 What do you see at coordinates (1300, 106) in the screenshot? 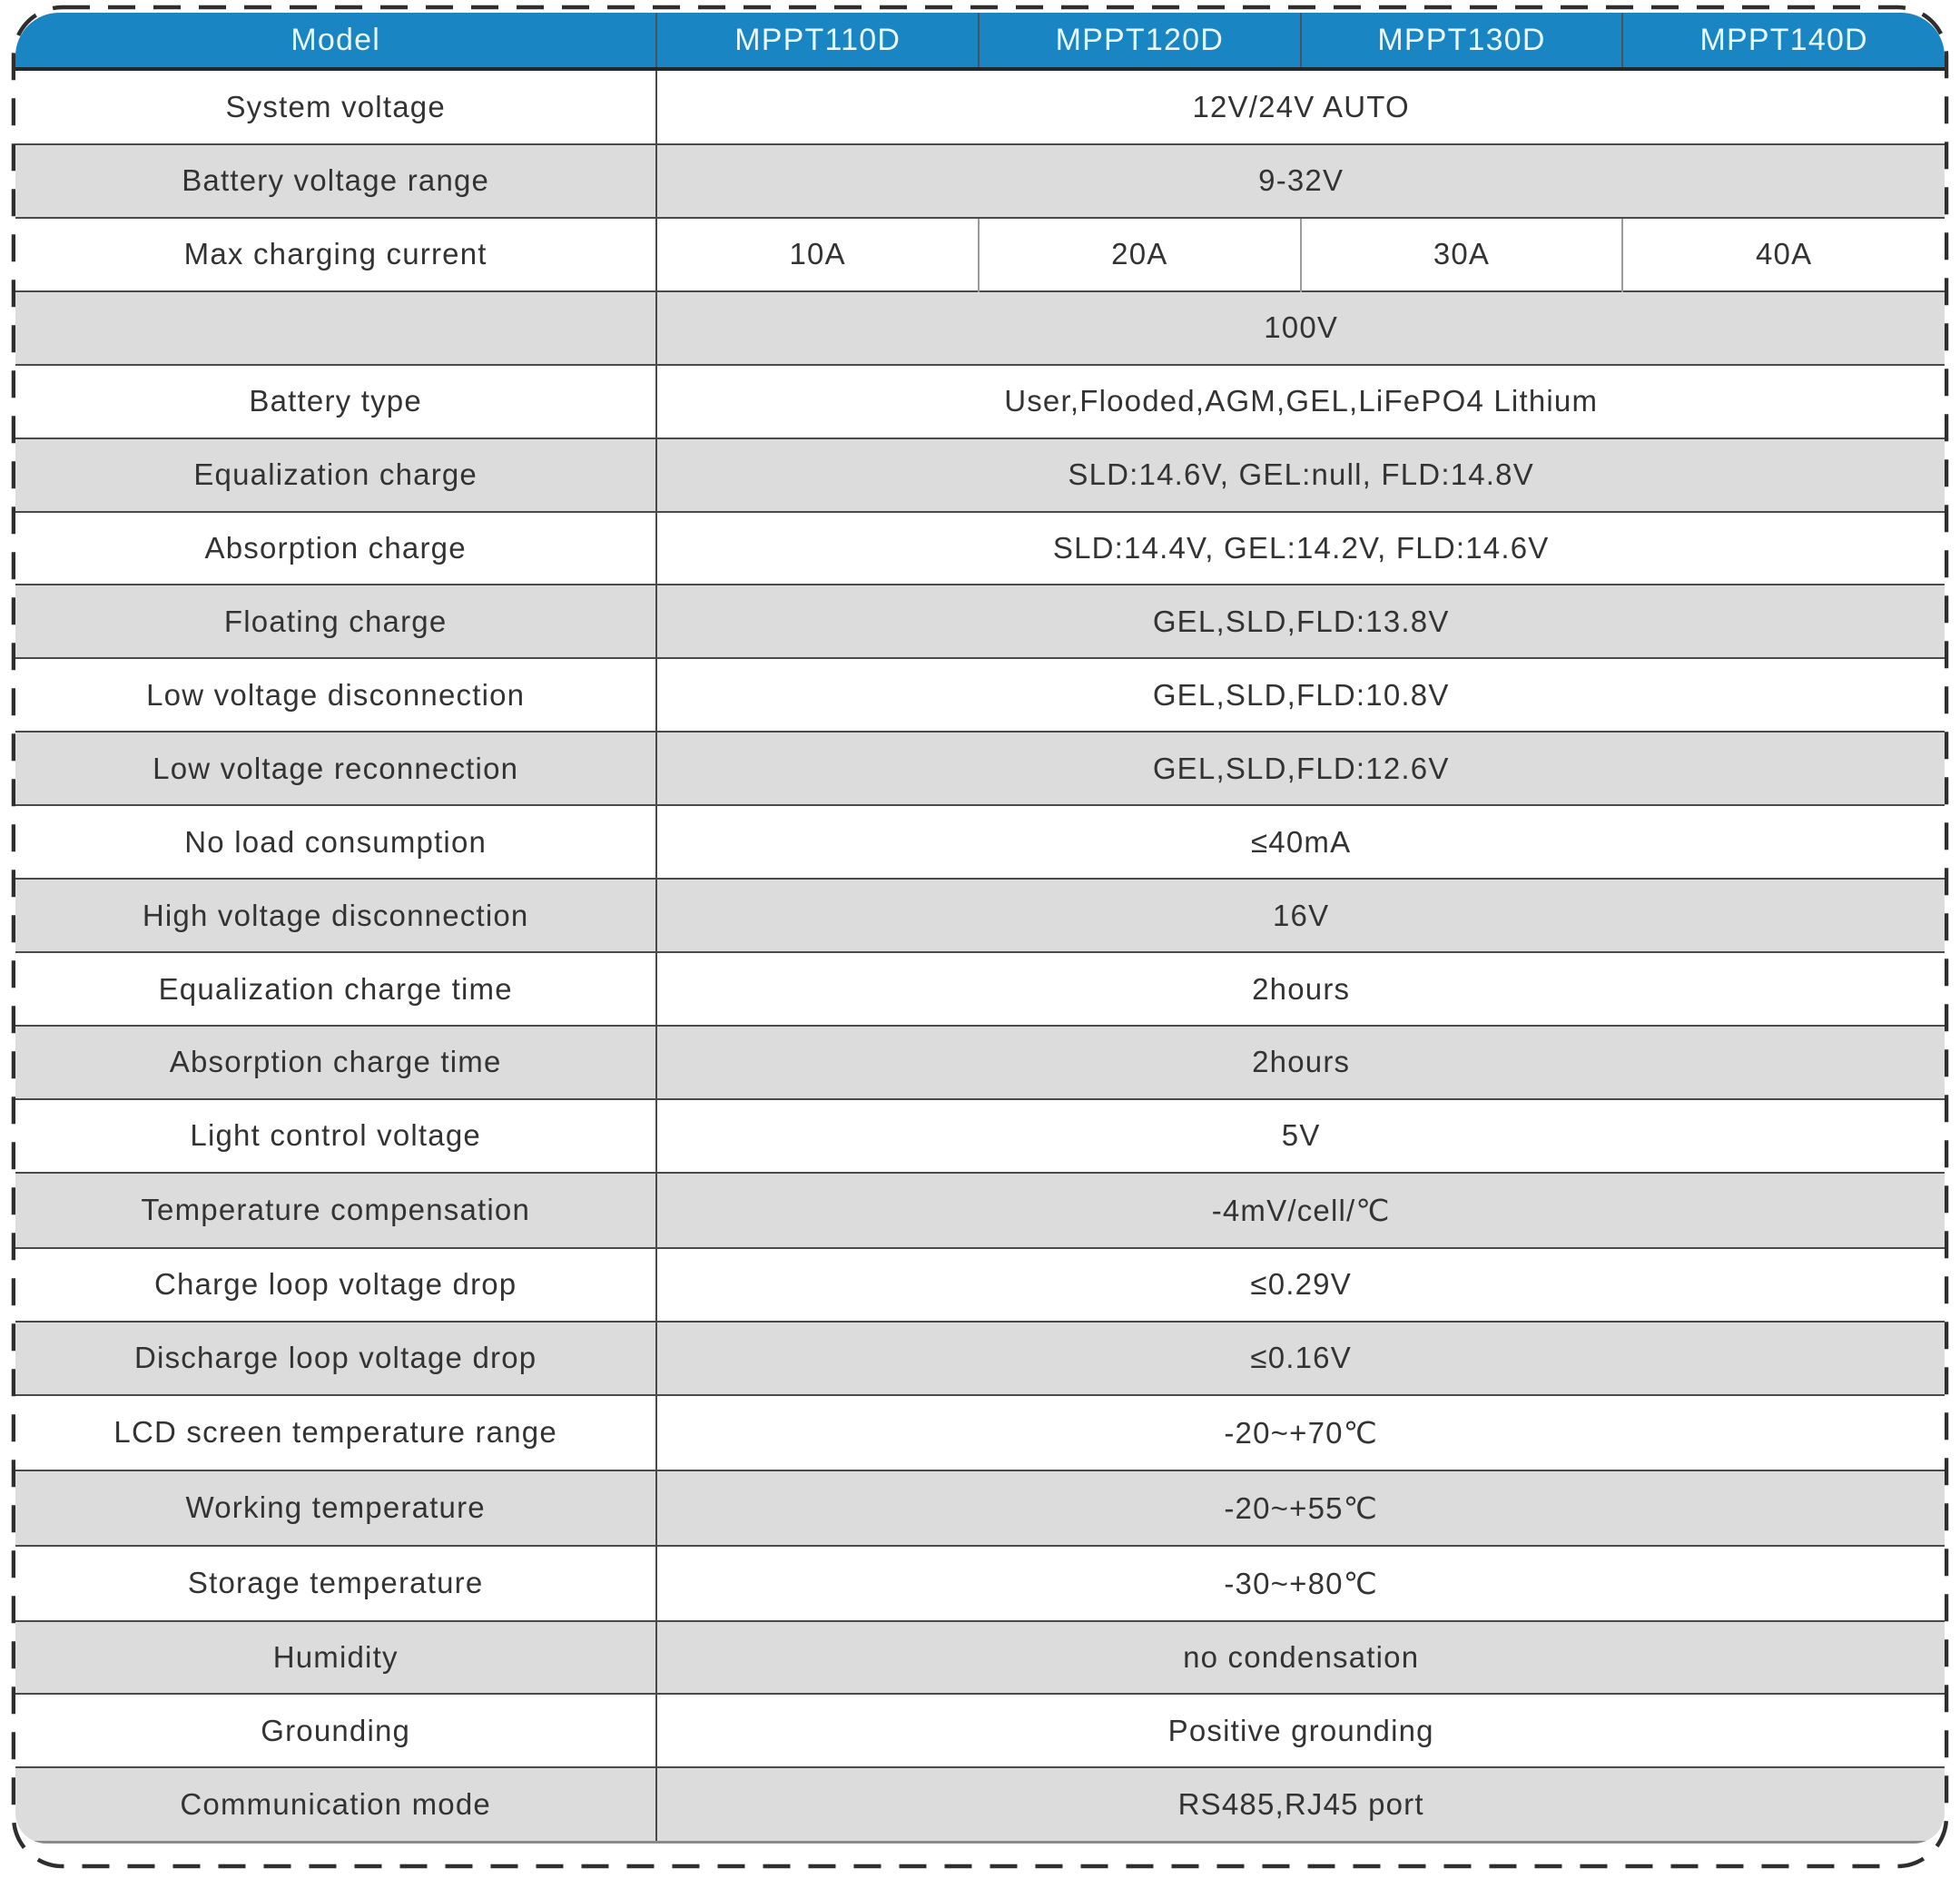
I see `row-value: 12V/24V AUTO` at bounding box center [1300, 106].